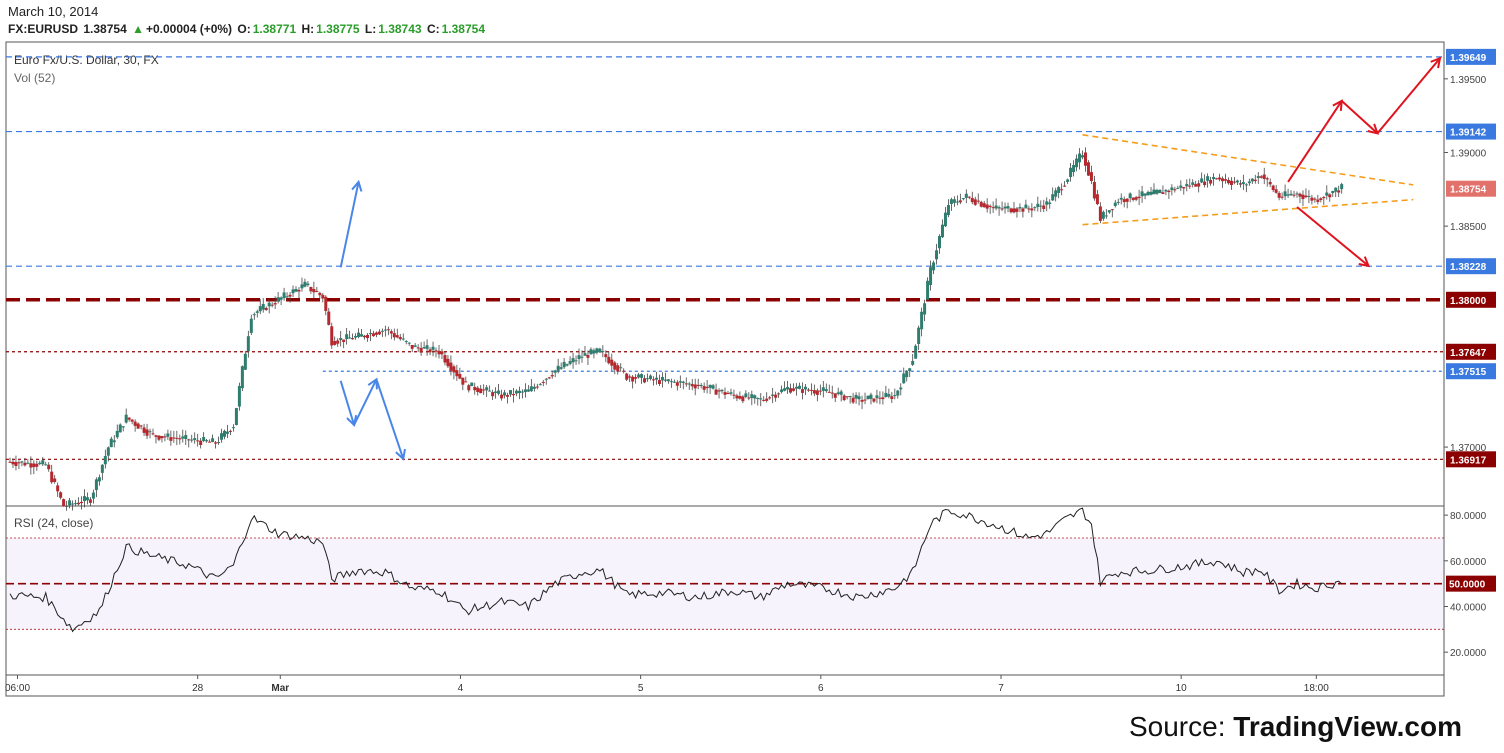 Image resolution: width=1504 pixels, height=753 pixels. What do you see at coordinates (1436, 62) in the screenshot?
I see `bullish-arrow-up-2-head` at bounding box center [1436, 62].